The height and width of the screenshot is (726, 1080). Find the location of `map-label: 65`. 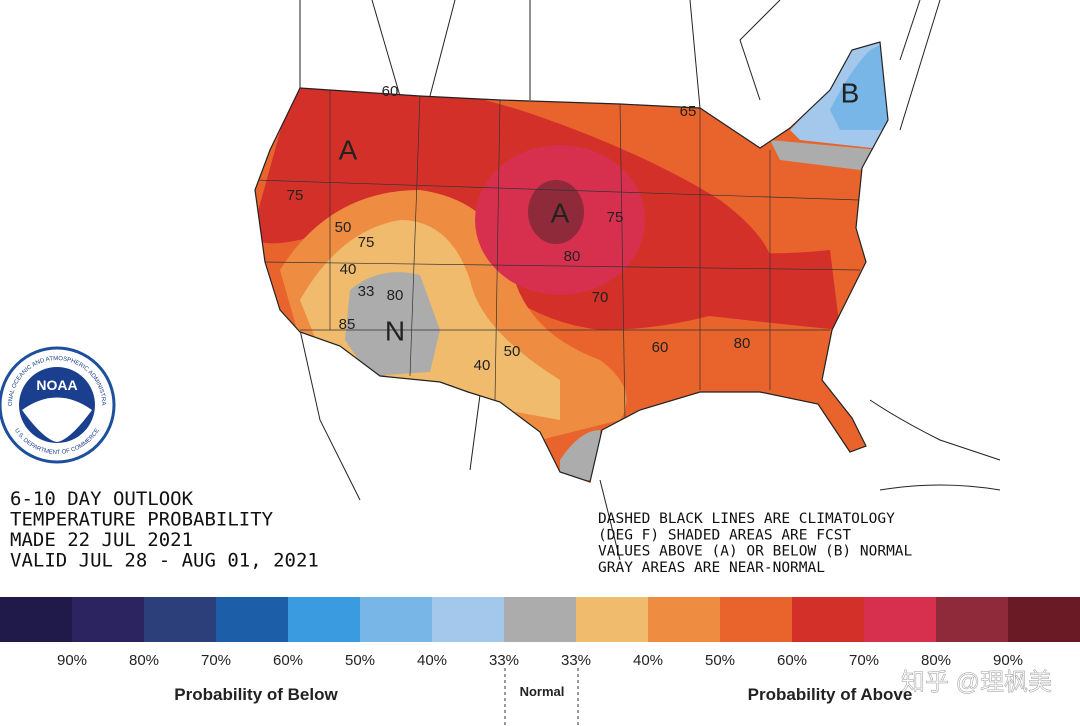

map-label: 65 is located at coordinates (688, 111).